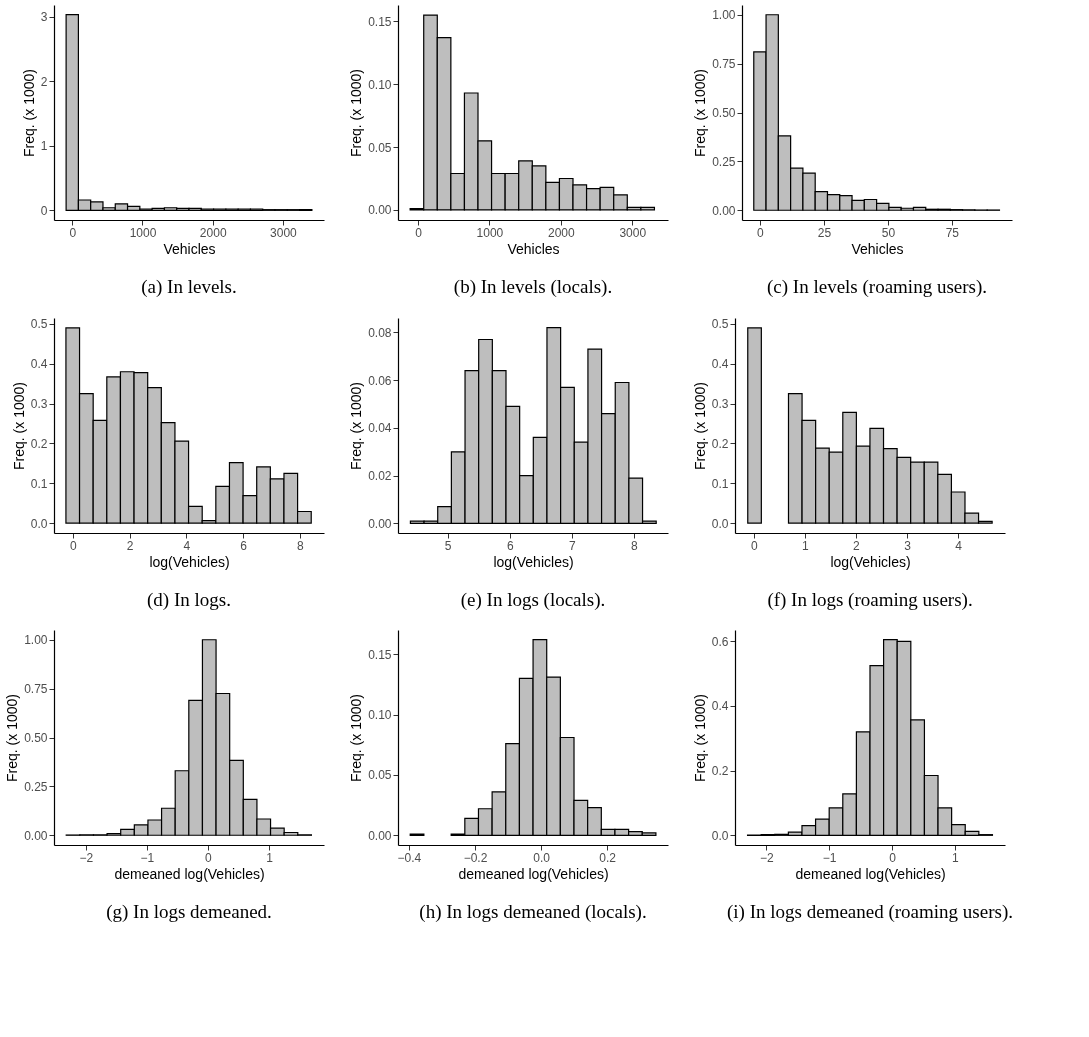  What do you see at coordinates (380, 476) in the screenshot?
I see `y-tick-label: 0.02` at bounding box center [380, 476].